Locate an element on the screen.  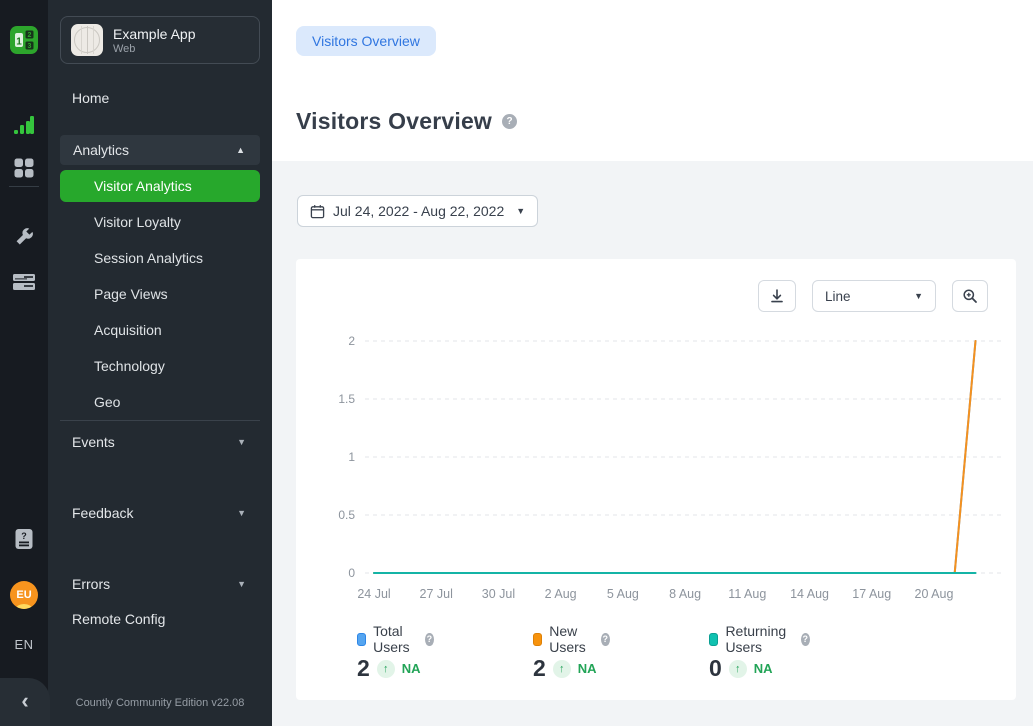
legend-head: Returning Users? is located at coordinates (759, 639).